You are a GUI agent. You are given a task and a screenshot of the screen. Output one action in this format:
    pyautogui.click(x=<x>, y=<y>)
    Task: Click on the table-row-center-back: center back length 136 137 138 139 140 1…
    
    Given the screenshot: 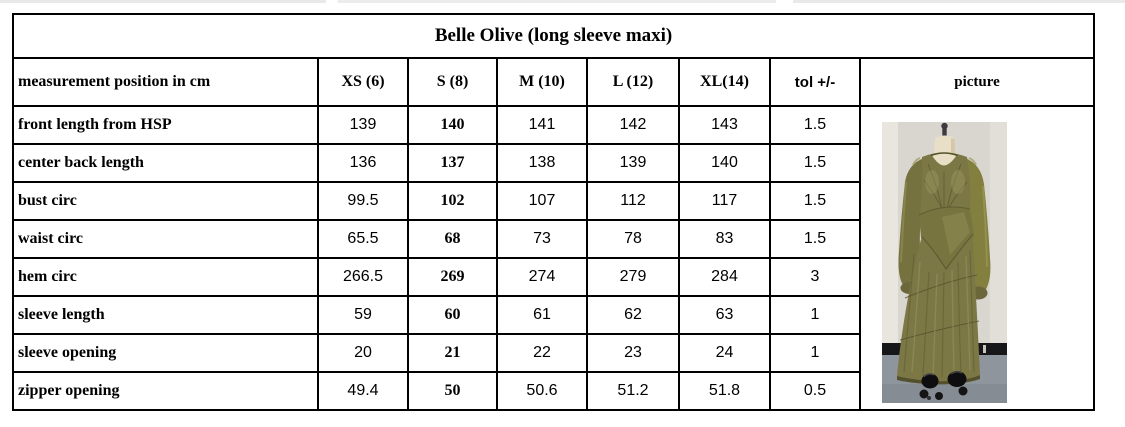 What is the action you would take?
    pyautogui.click(x=553, y=163)
    